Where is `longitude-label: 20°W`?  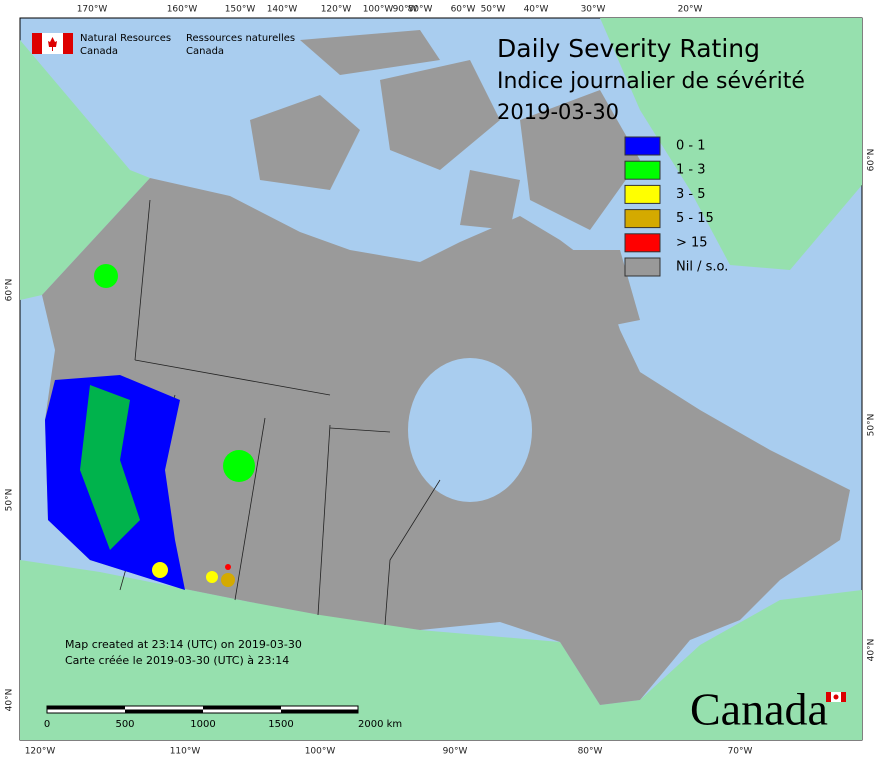
longitude-label: 20°W is located at coordinates (690, 10).